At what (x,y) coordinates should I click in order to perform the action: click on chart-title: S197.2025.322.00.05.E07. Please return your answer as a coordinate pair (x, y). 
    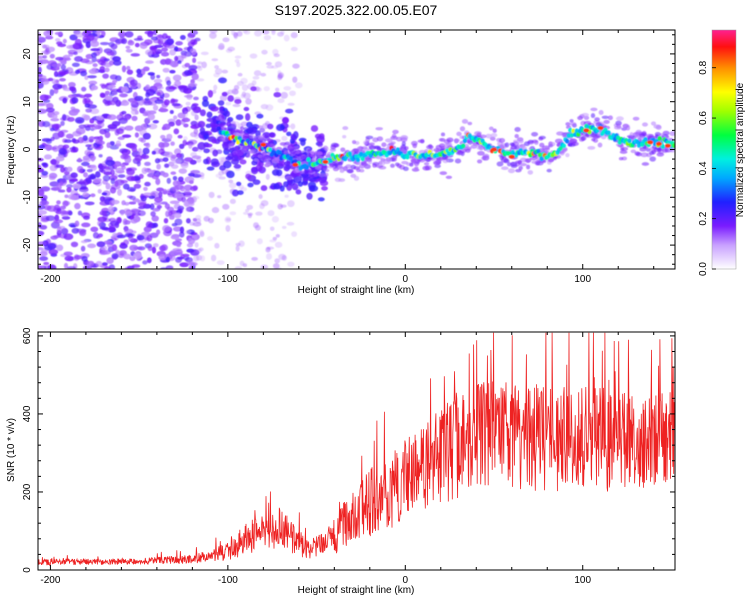
    Looking at the image, I should click on (356, 10).